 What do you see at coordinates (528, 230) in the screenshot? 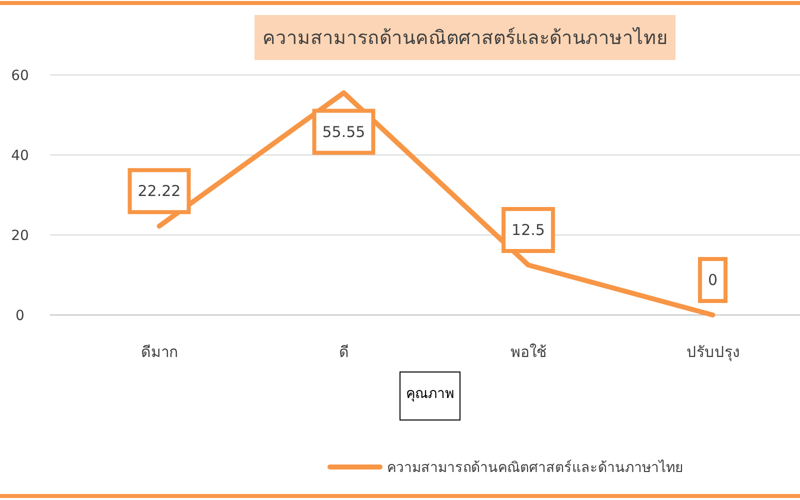
I see `data-label: 12.5` at bounding box center [528, 230].